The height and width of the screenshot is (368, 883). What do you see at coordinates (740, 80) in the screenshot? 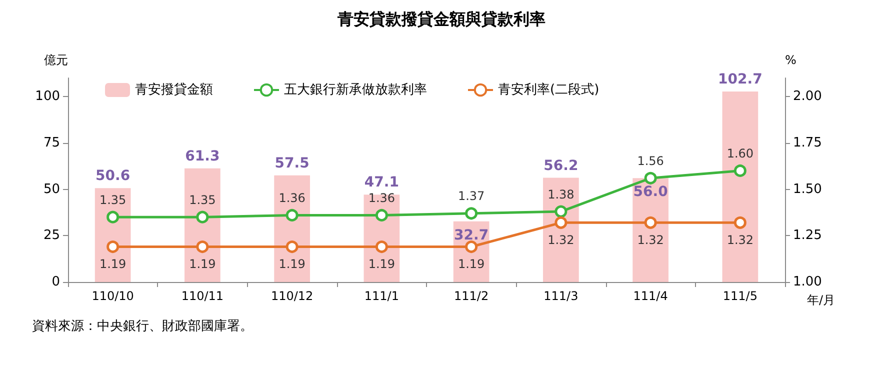
I see `data-label: 102.7` at bounding box center [740, 80].